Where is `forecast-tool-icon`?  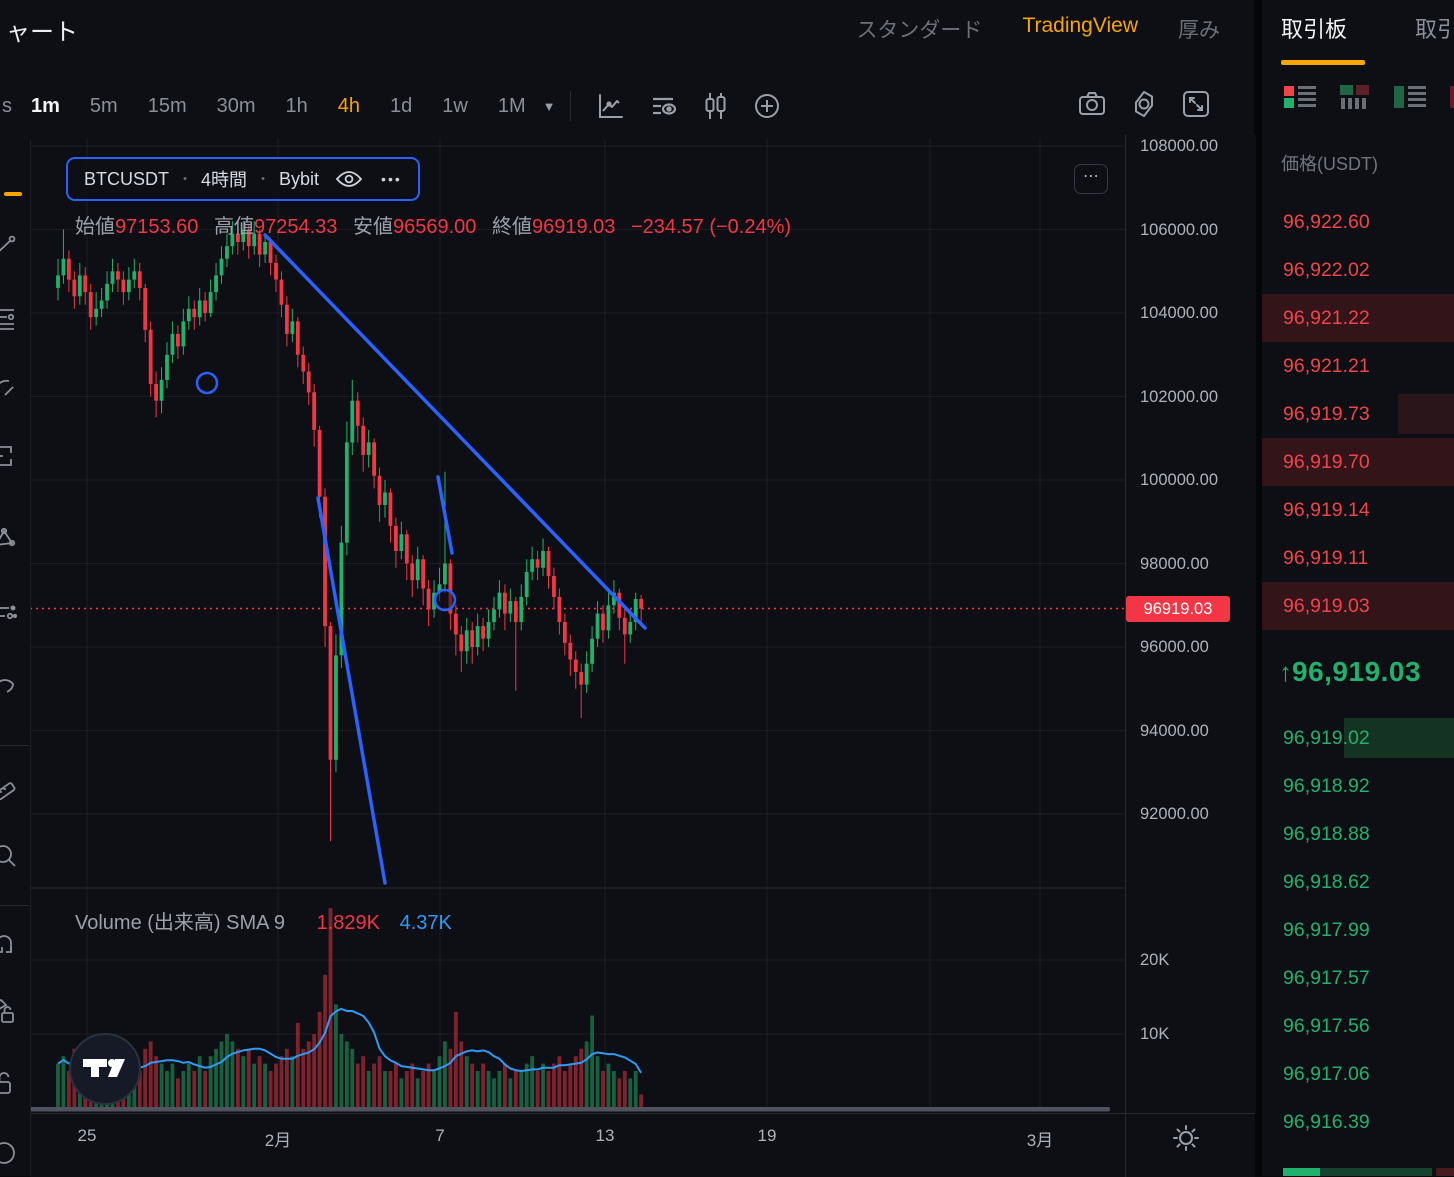 forecast-tool-icon is located at coordinates (8, 613).